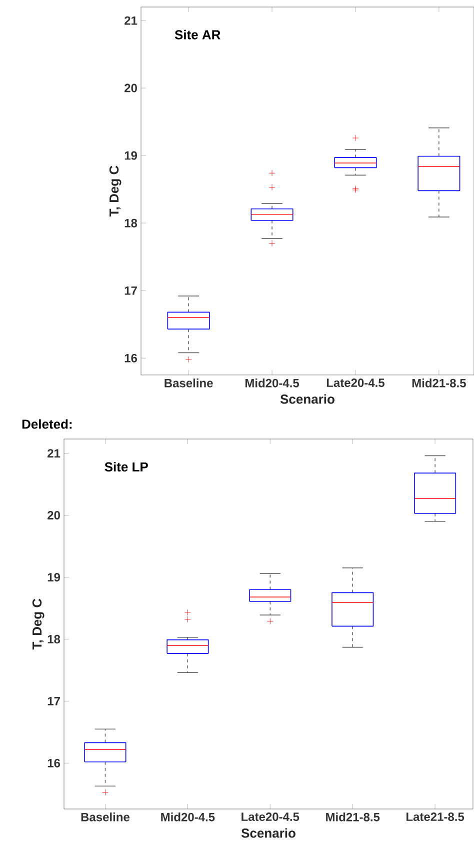 This screenshot has width=474, height=863. I want to click on text: Site AR, so click(197, 35).